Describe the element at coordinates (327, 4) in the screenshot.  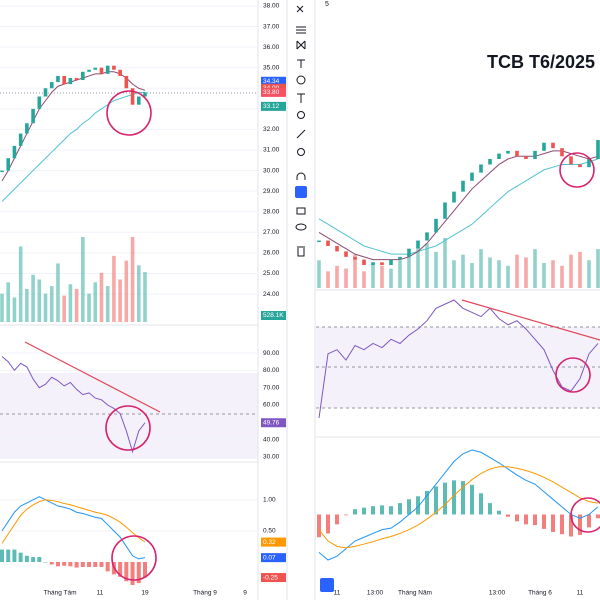
I see `interval: 5` at that location.